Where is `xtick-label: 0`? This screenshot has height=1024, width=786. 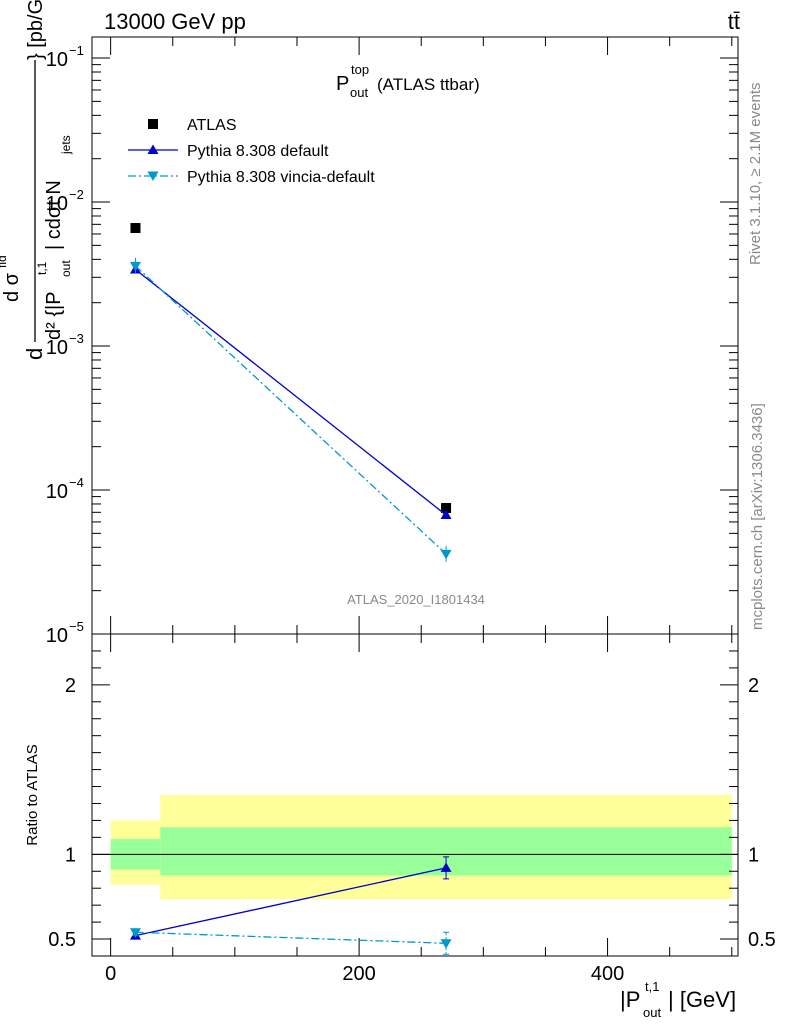
xtick-label: 0 is located at coordinates (110, 974).